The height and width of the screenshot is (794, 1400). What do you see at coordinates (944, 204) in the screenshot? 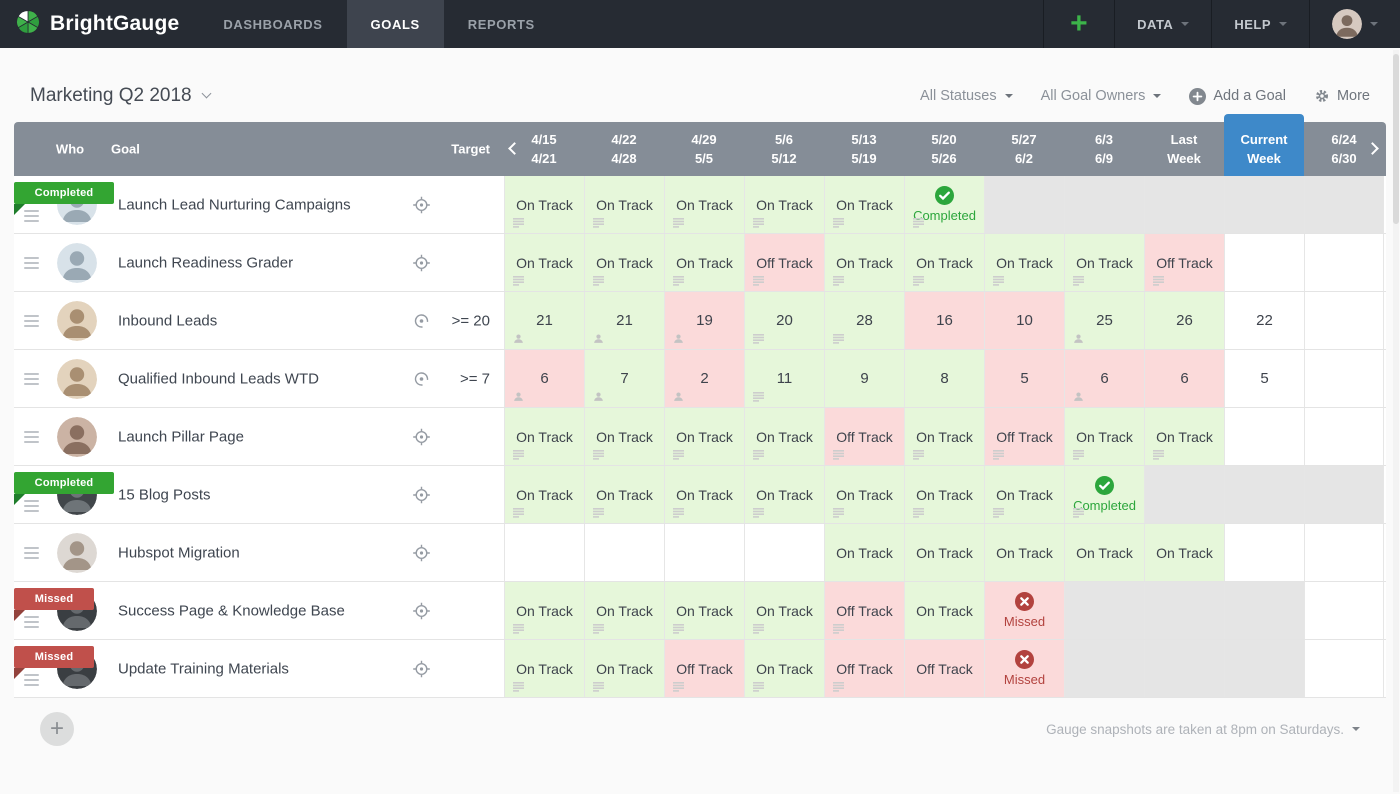
I see `week-cell: Completed` at bounding box center [944, 204].